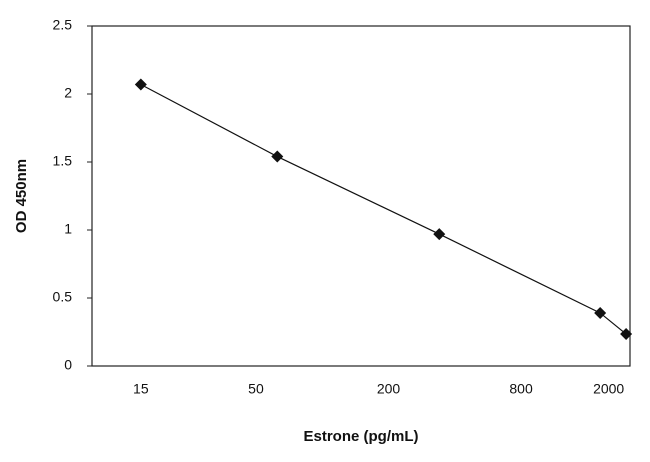 The height and width of the screenshot is (462, 650). I want to click on y-tick-label: 0.5, so click(63, 297).